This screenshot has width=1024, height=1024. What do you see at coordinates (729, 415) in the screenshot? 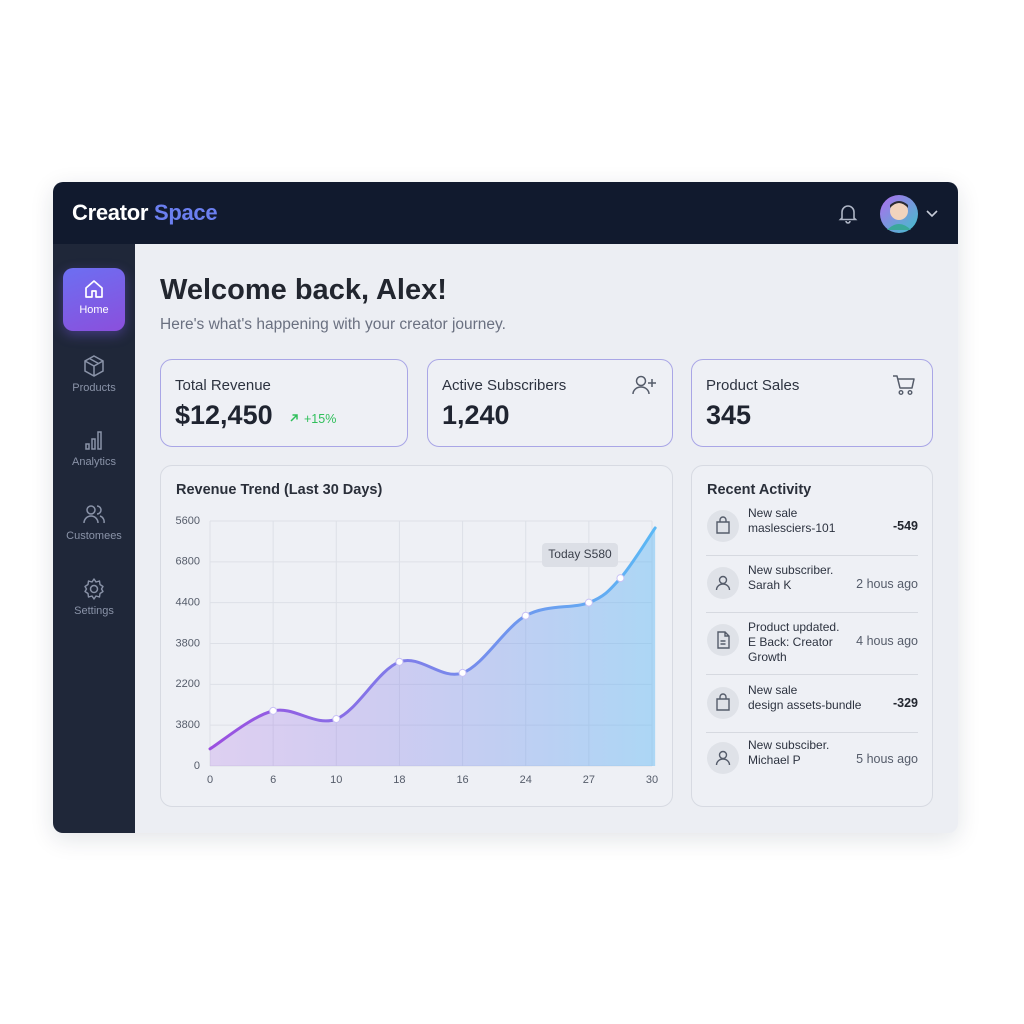
I see `stat-value: 345` at bounding box center [729, 415].